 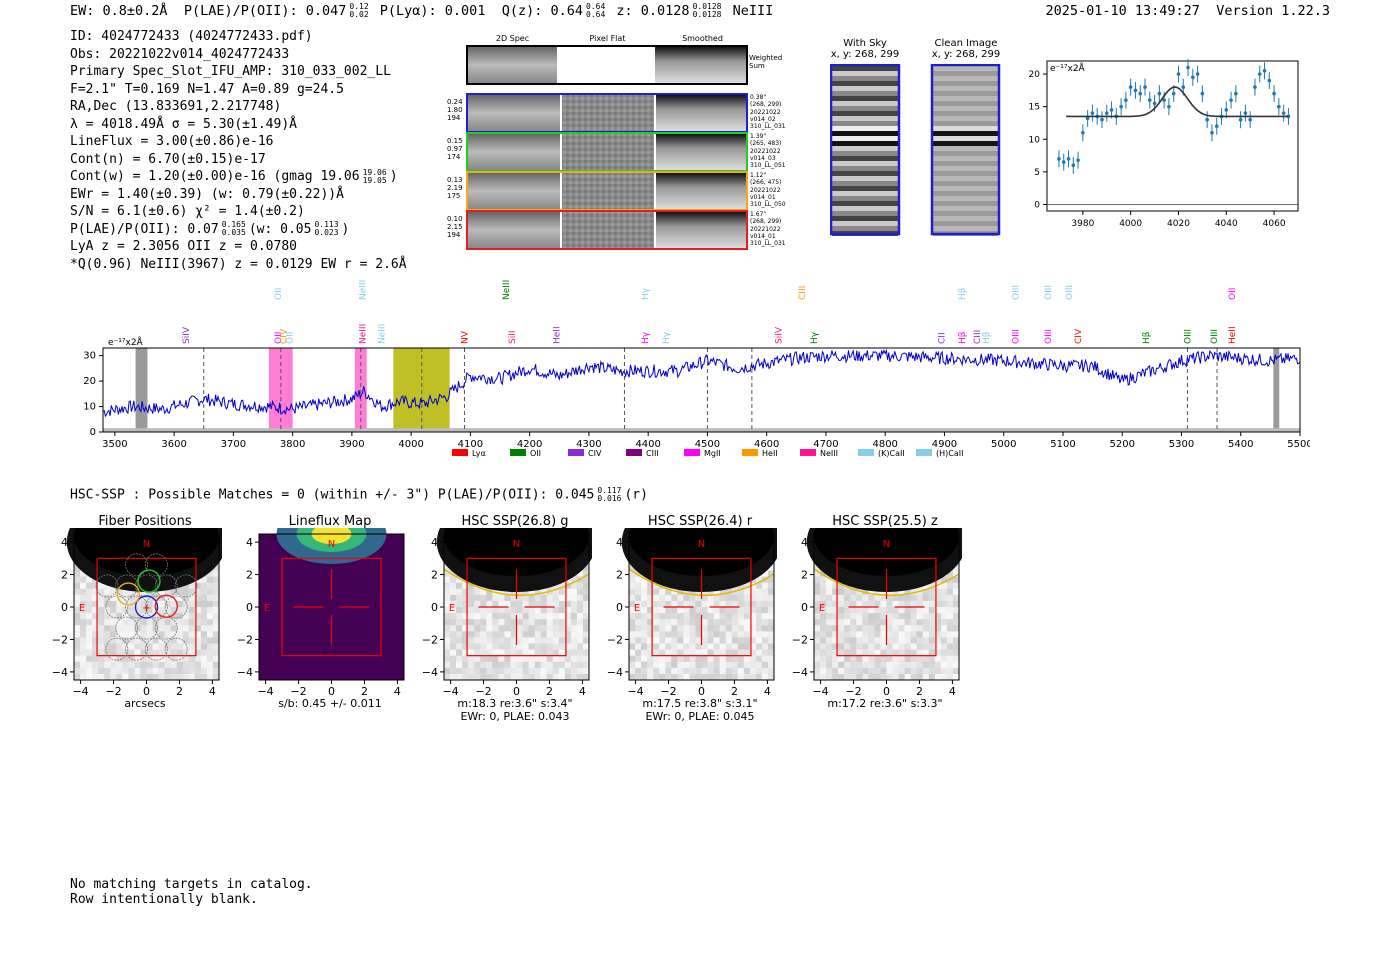 I want to click on cutout-2dspec, so click(x=514, y=230).